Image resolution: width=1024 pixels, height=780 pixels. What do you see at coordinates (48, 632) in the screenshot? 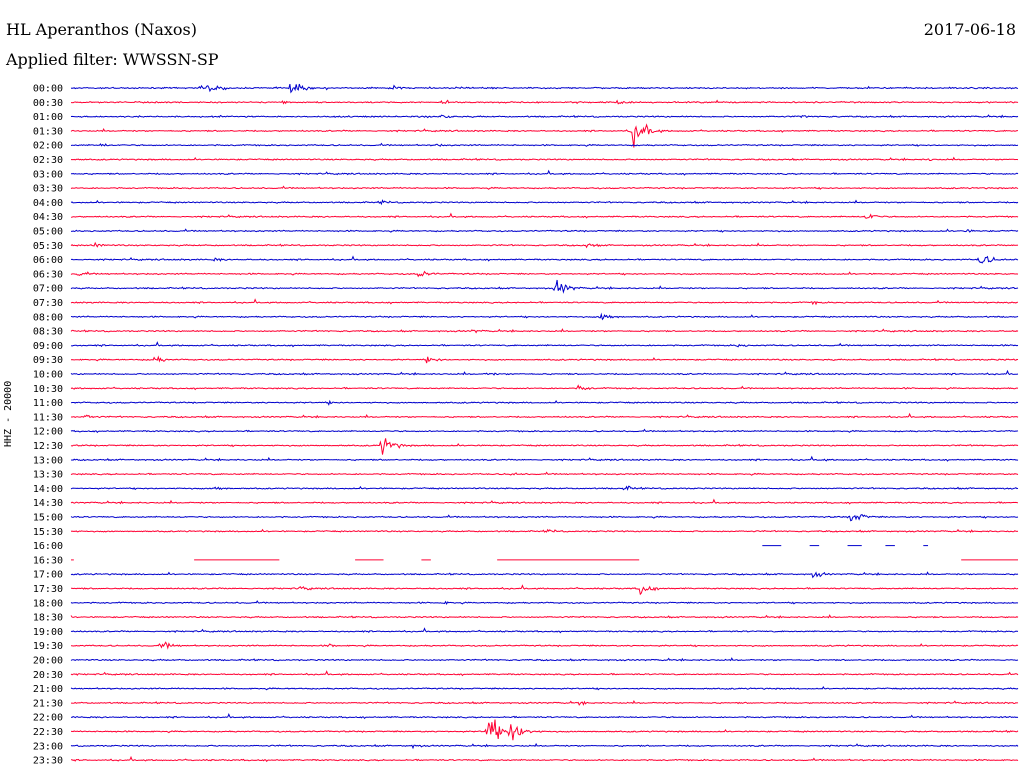
I see `row-label-38: 19:00` at bounding box center [48, 632].